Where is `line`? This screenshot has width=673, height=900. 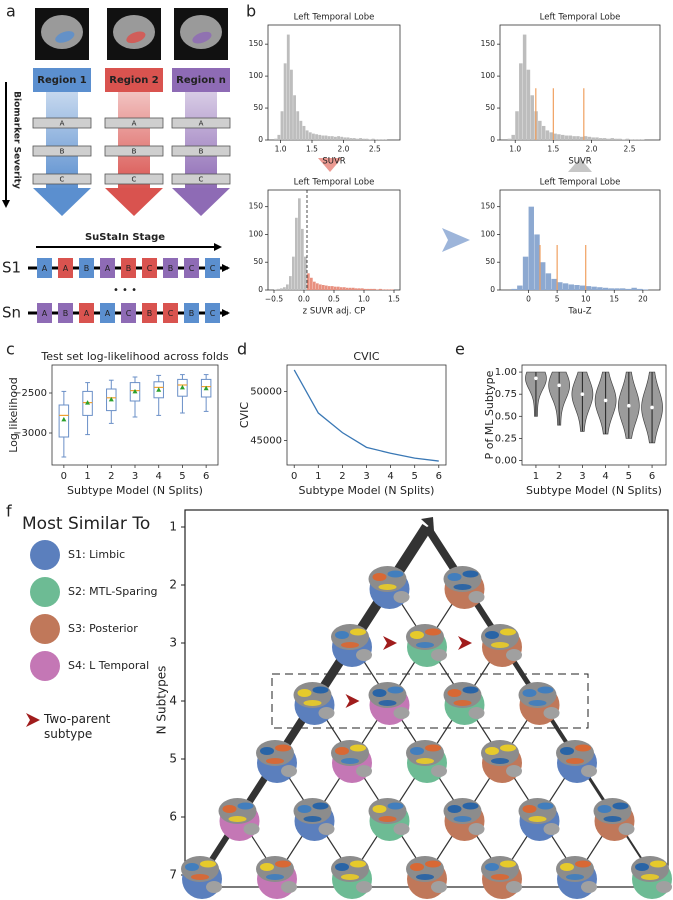 line is located at coordinates (366, 415).